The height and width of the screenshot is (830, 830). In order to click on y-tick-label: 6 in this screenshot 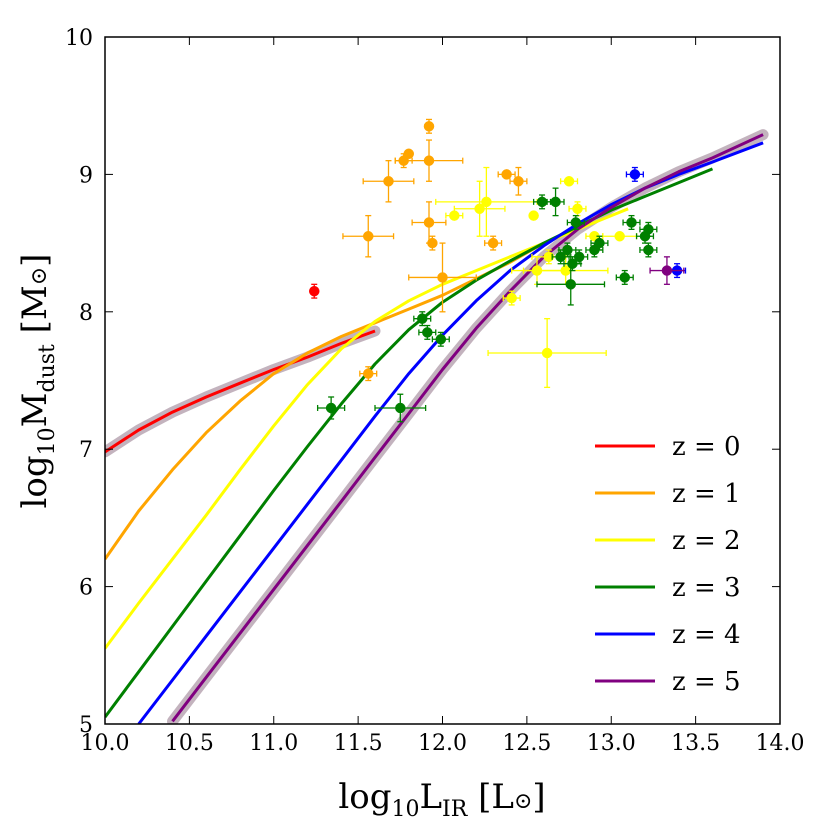, I will do `click(86, 588)`.